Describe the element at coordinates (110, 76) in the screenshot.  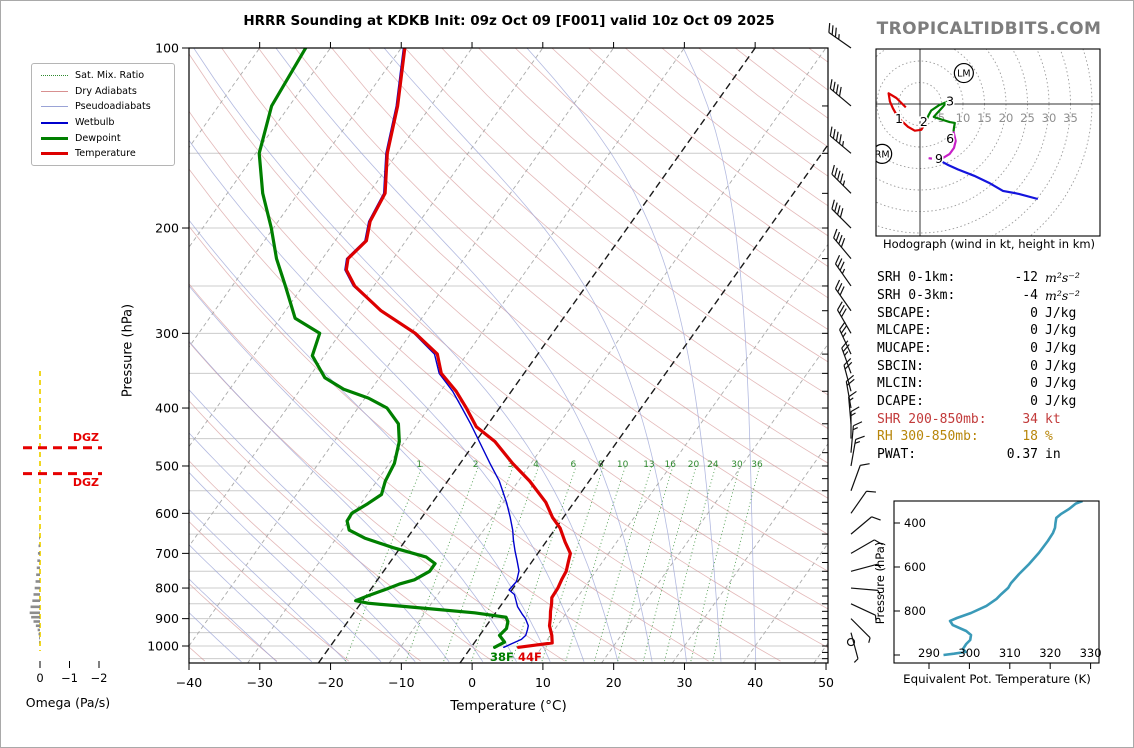
I see `legend-label: Sat. Mix. Ratio` at that location.